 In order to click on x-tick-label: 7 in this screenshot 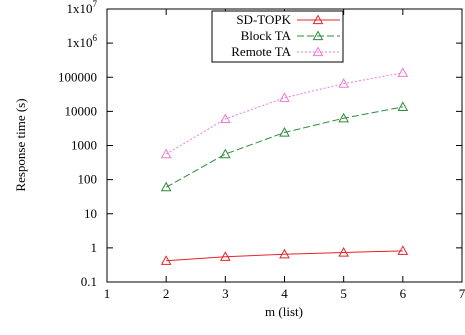, I will do `click(462, 293)`.